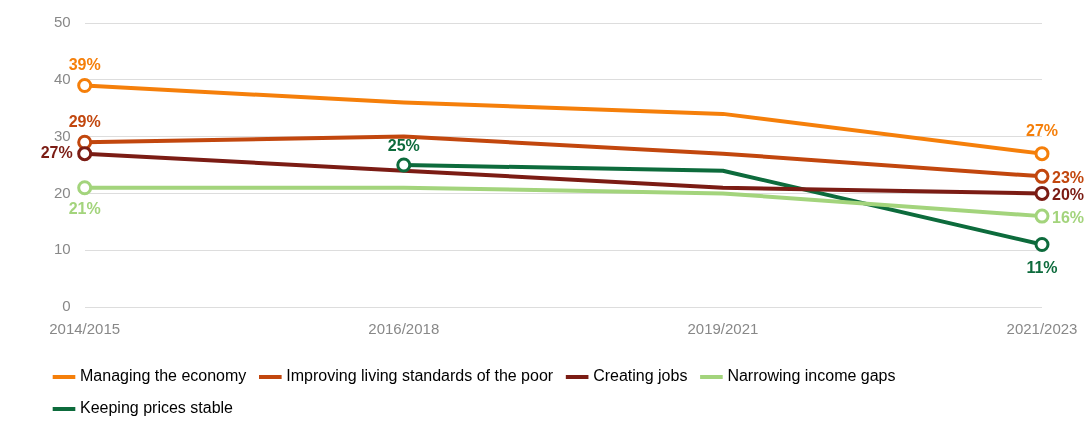 This screenshot has height=427, width=1092. Describe the element at coordinates (163, 376) in the screenshot. I see `legend-label: Managing the economy` at that location.